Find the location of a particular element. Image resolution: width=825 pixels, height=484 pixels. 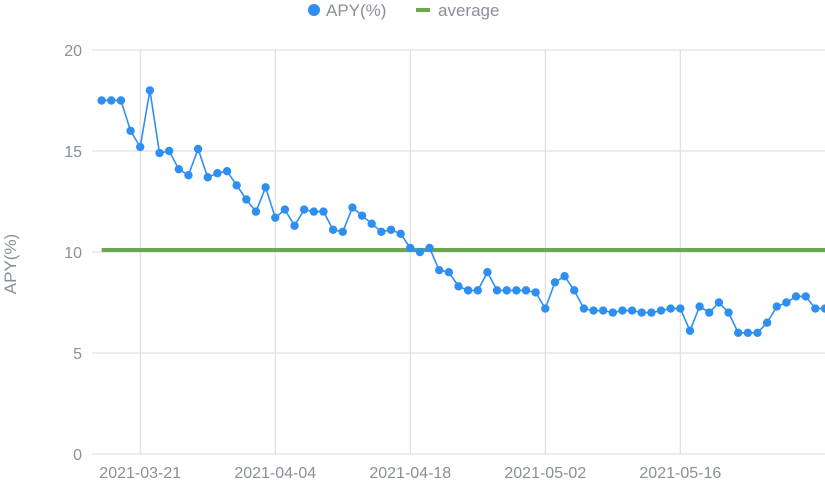

legend-label-apy: APY(%) is located at coordinates (356, 10).